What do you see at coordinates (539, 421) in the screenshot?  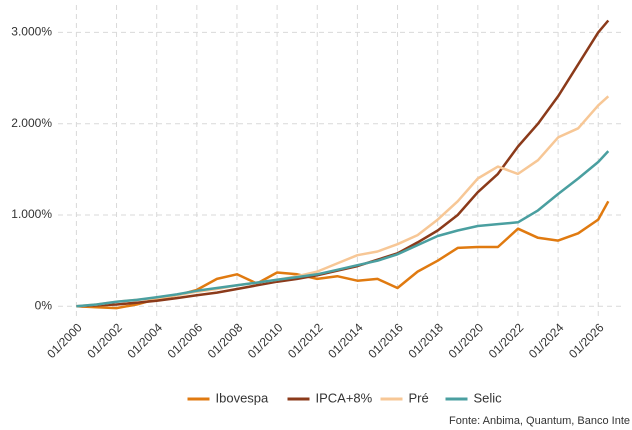 I see `source-note: Fonte: Anbima, Quantum, Banco Inte` at bounding box center [539, 421].